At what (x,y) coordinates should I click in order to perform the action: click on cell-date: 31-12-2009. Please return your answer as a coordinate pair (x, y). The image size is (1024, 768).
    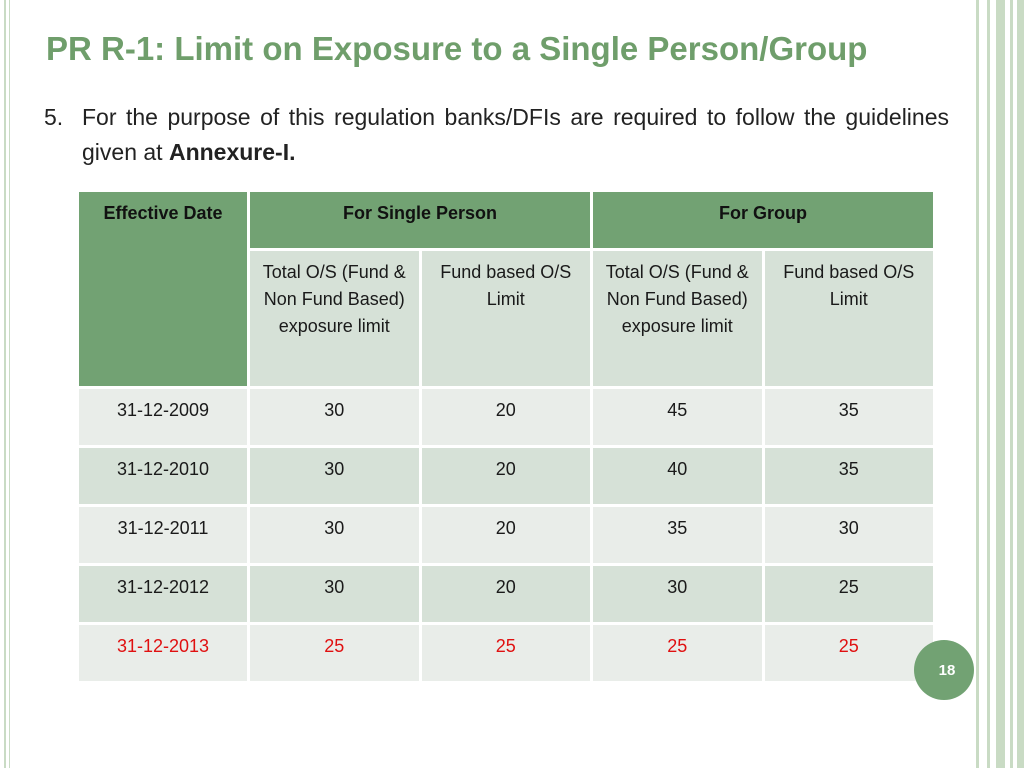
    Looking at the image, I should click on (163, 417).